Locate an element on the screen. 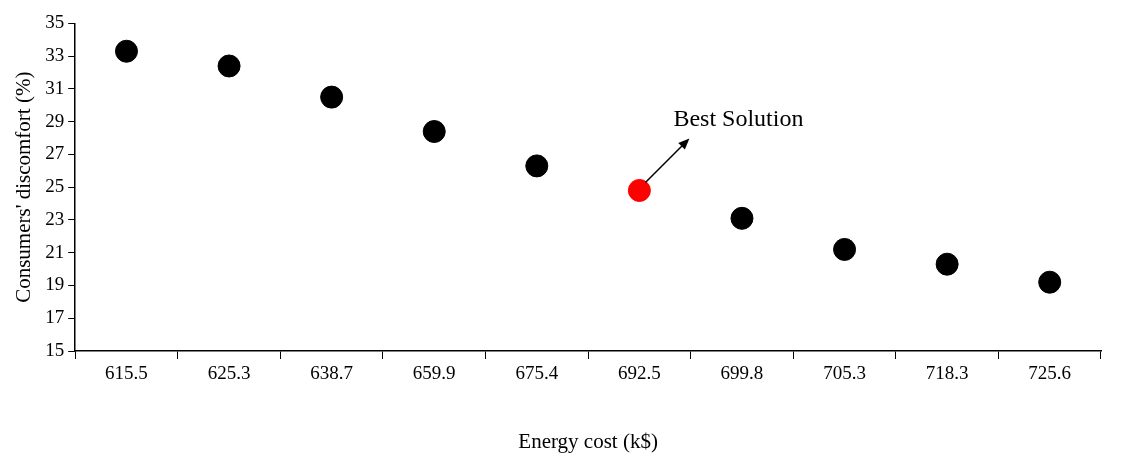 The width and height of the screenshot is (1121, 467). y-tick-label: 17 is located at coordinates (55, 317).